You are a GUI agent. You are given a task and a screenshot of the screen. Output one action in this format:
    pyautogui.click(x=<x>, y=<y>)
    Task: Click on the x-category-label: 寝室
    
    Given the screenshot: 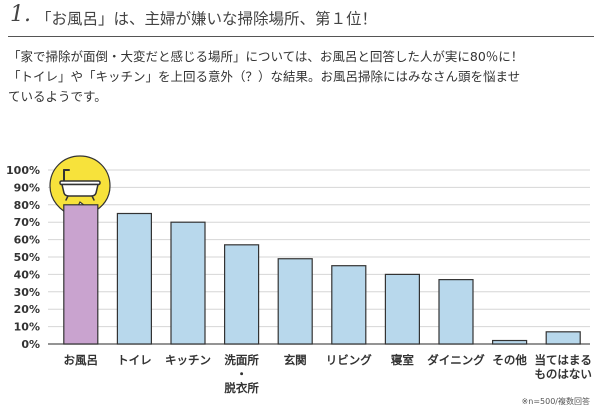 What is the action you would take?
    pyautogui.click(x=402, y=360)
    